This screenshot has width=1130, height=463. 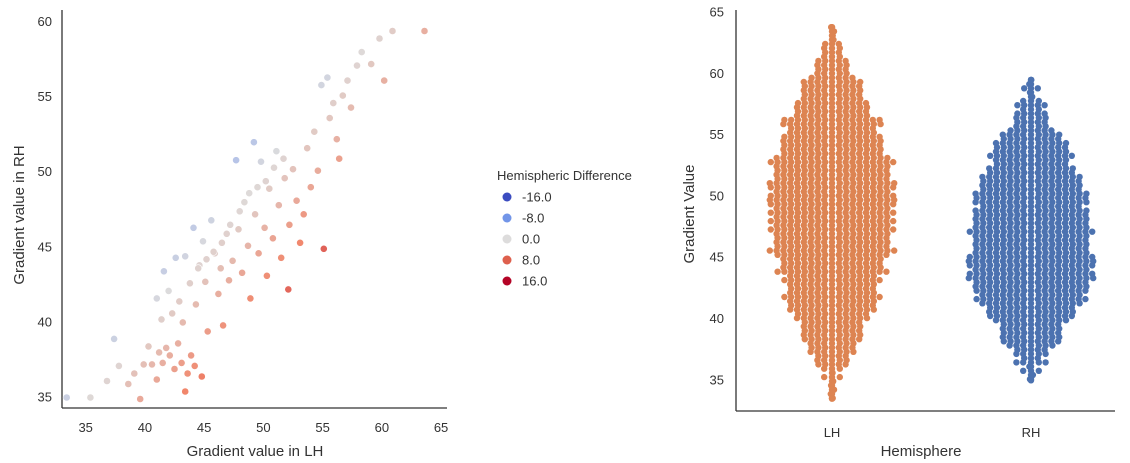 What do you see at coordinates (204, 427) in the screenshot?
I see `scatter-x-tick-label: 45` at bounding box center [204, 427].